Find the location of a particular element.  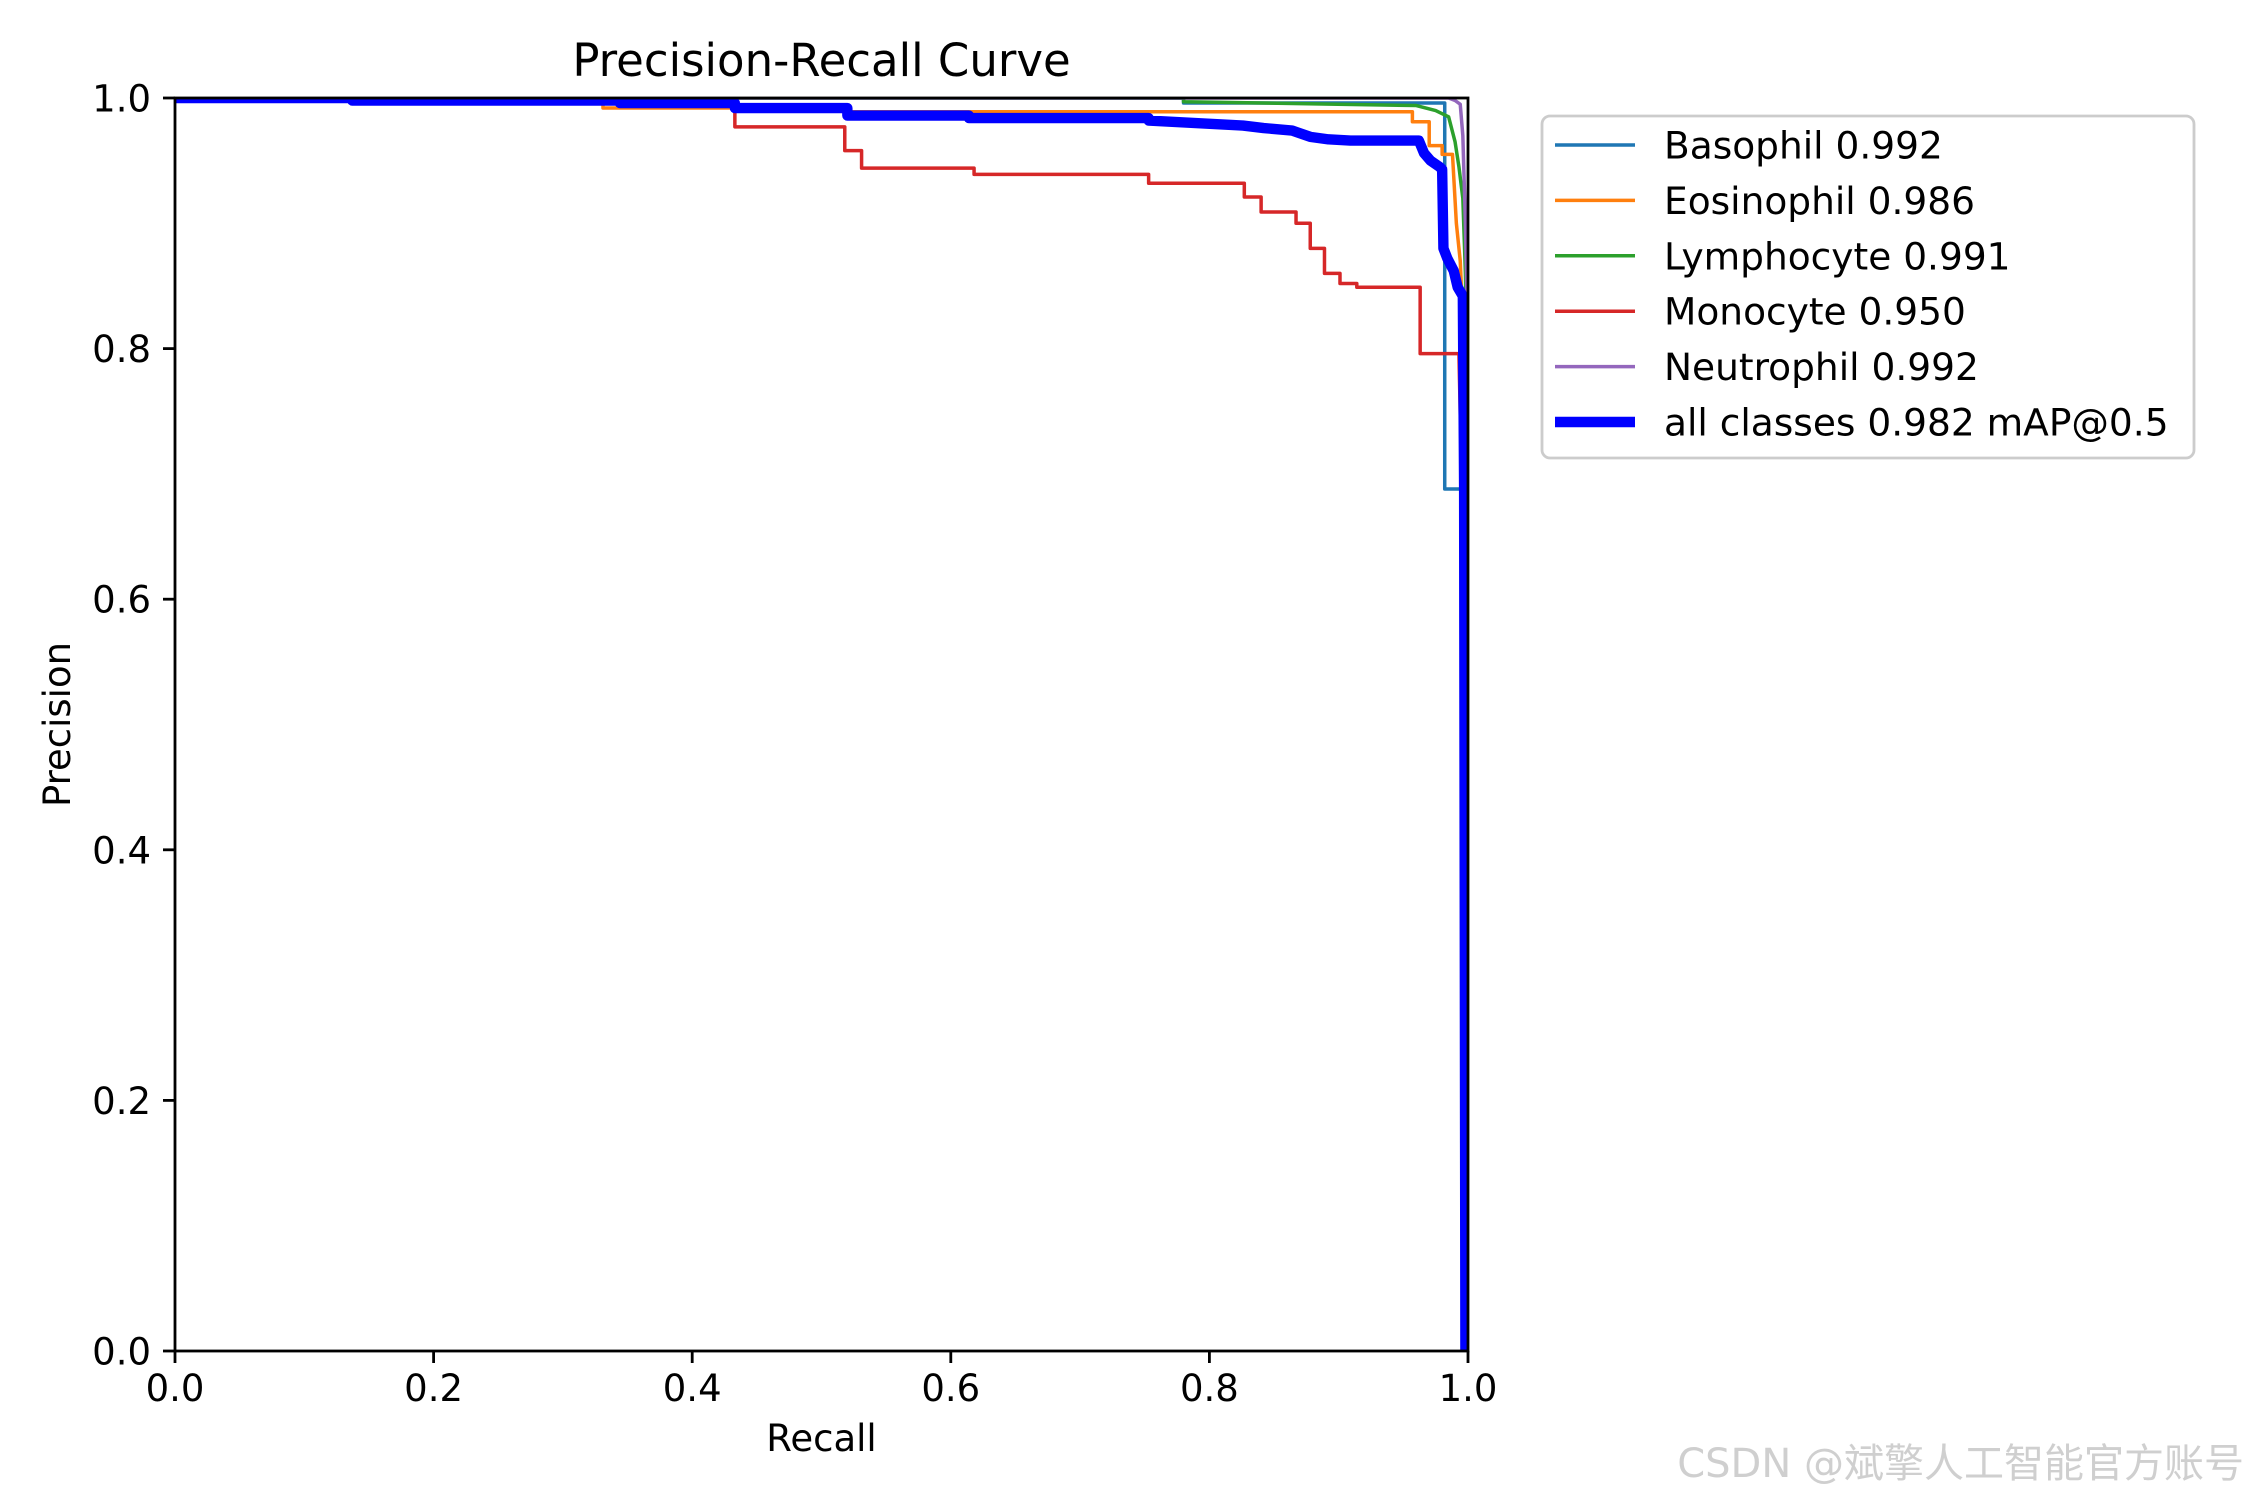

legend-item-eosinophil: Eosinophil 0.986 is located at coordinates (1765, 201).